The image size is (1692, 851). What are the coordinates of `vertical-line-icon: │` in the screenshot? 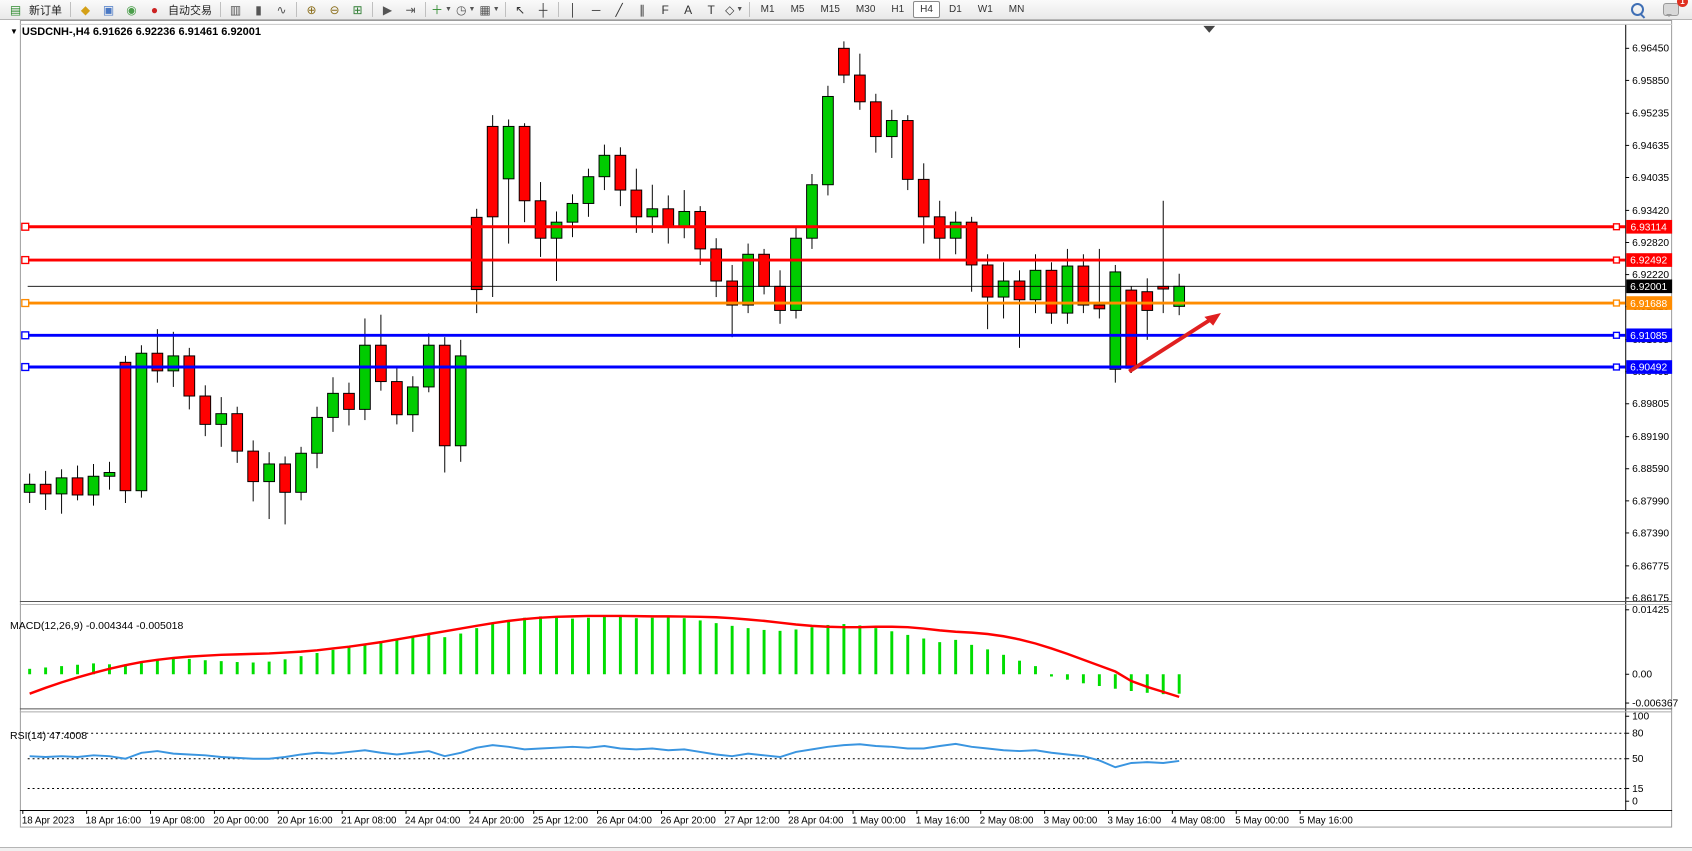 It's located at (573, 9).